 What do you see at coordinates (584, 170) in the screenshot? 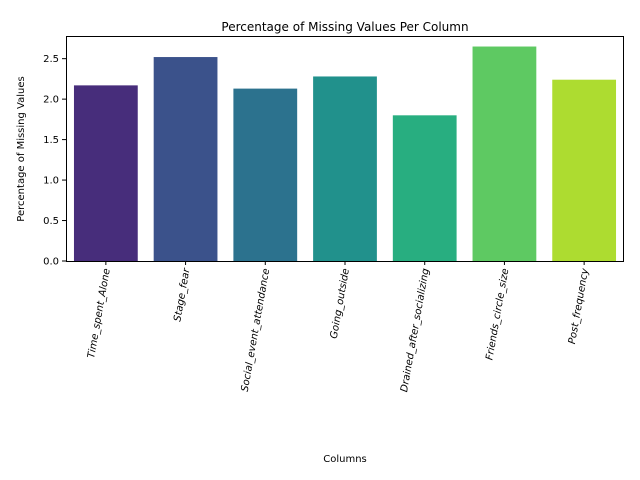
I see `bar-post-frequency` at bounding box center [584, 170].